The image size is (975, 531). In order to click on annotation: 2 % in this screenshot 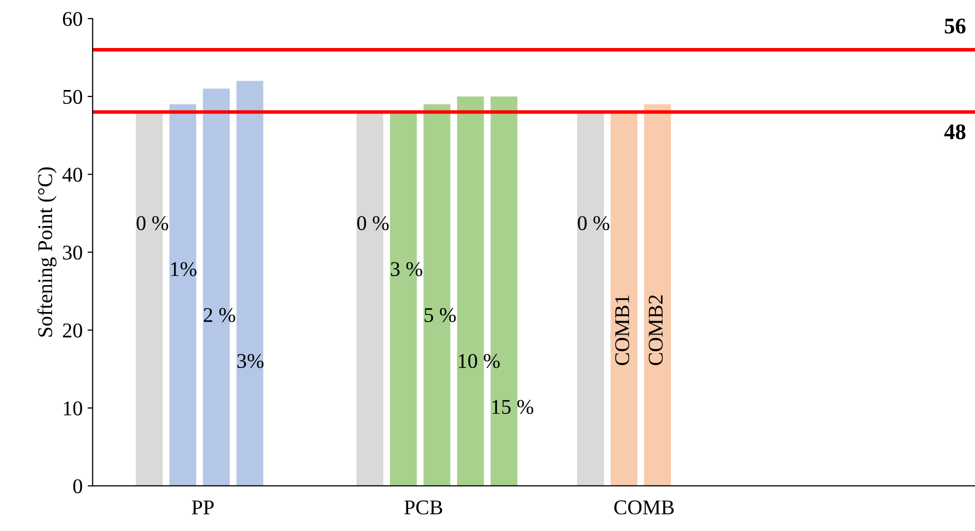, I will do `click(220, 315)`.